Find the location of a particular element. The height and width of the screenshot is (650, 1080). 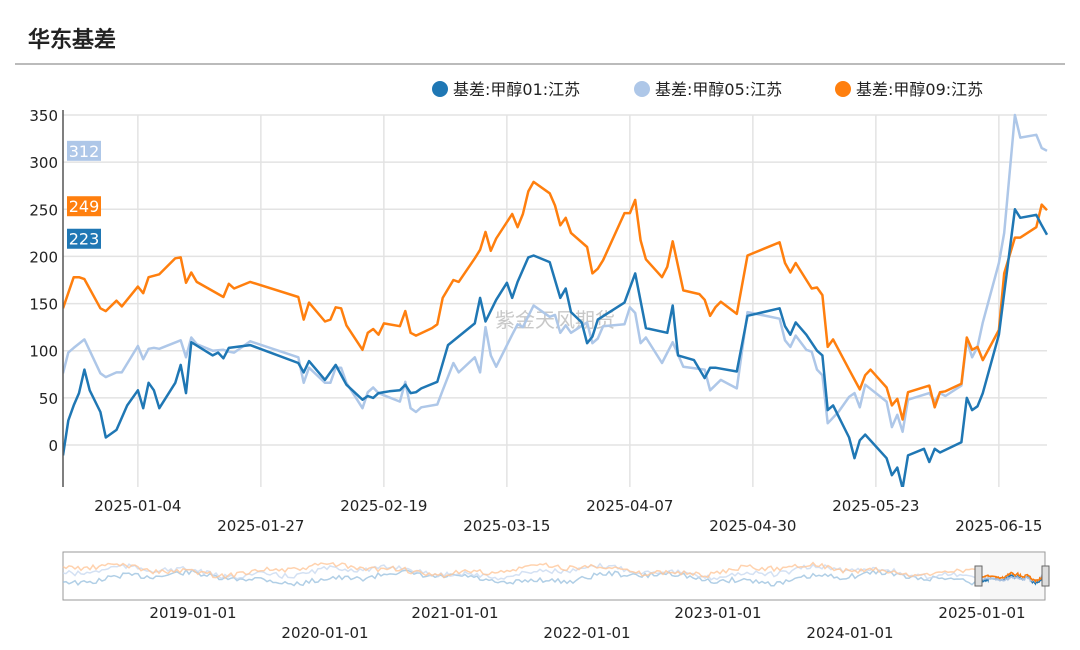

y-tick-label: 0 is located at coordinates (53, 446).